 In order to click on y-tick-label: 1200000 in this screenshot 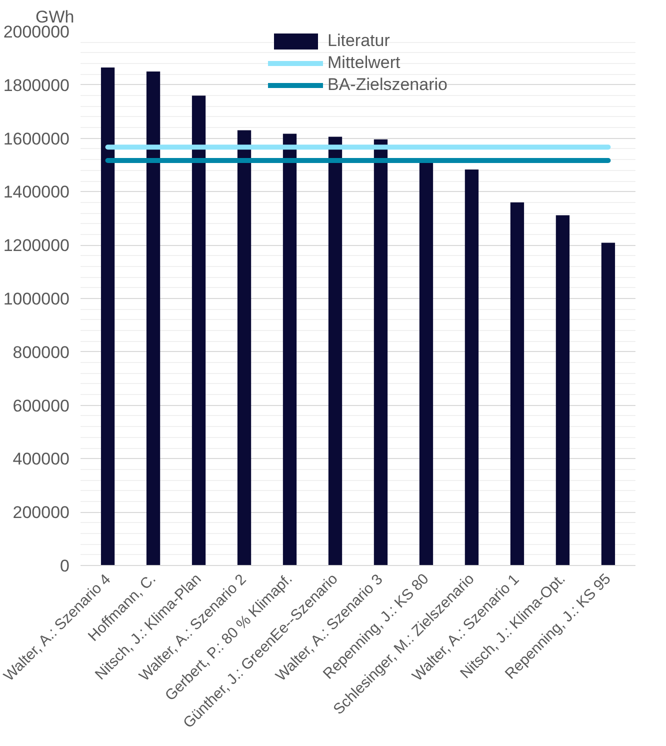, I will do `click(36, 246)`.